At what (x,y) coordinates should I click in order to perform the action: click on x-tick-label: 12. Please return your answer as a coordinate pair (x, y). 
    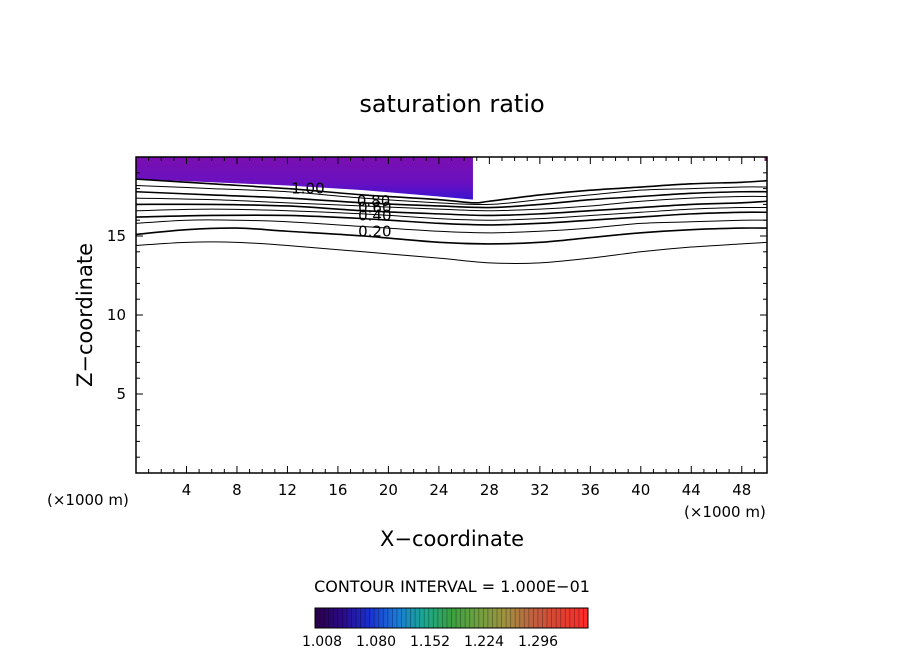
    Looking at the image, I should click on (287, 490).